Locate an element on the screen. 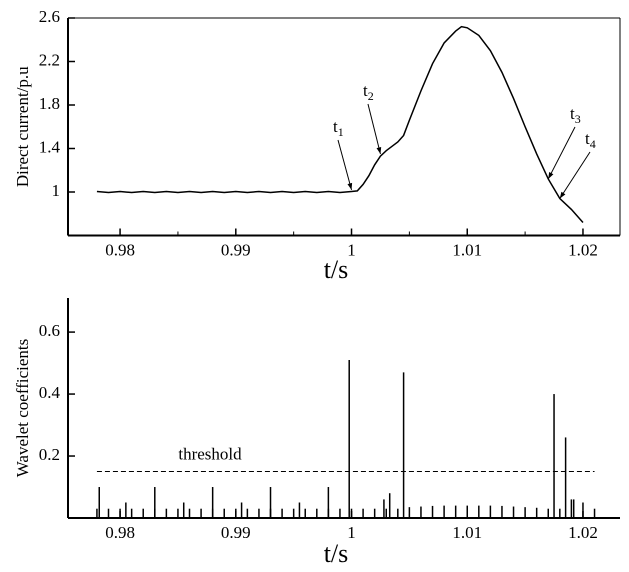  y-tick-label: 0.6 is located at coordinates (49, 330).